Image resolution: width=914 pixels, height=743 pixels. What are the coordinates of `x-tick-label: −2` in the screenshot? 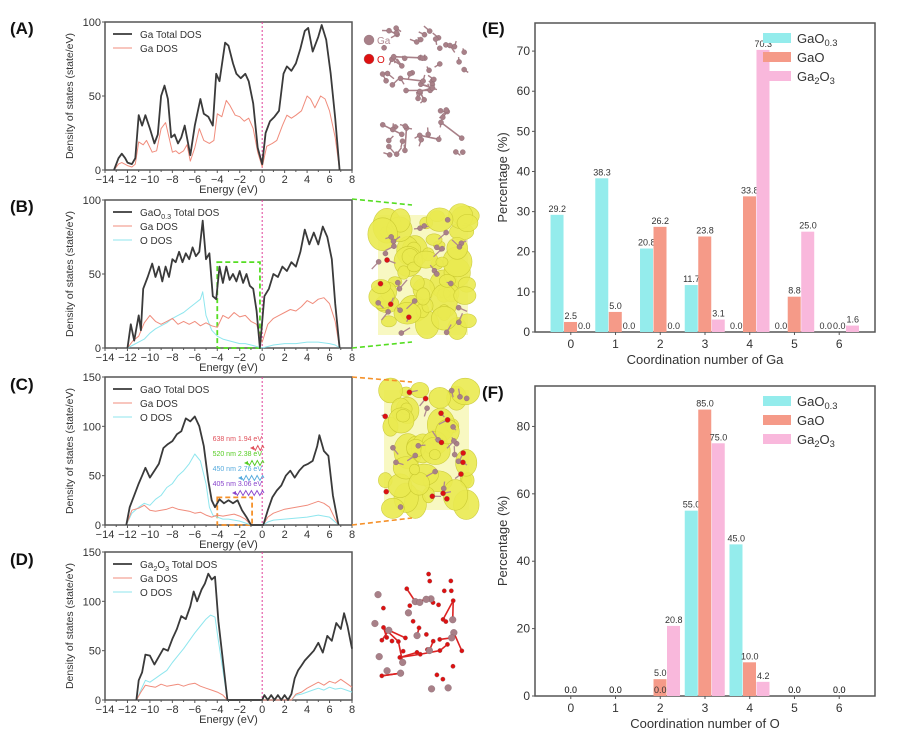 It's located at (239, 535).